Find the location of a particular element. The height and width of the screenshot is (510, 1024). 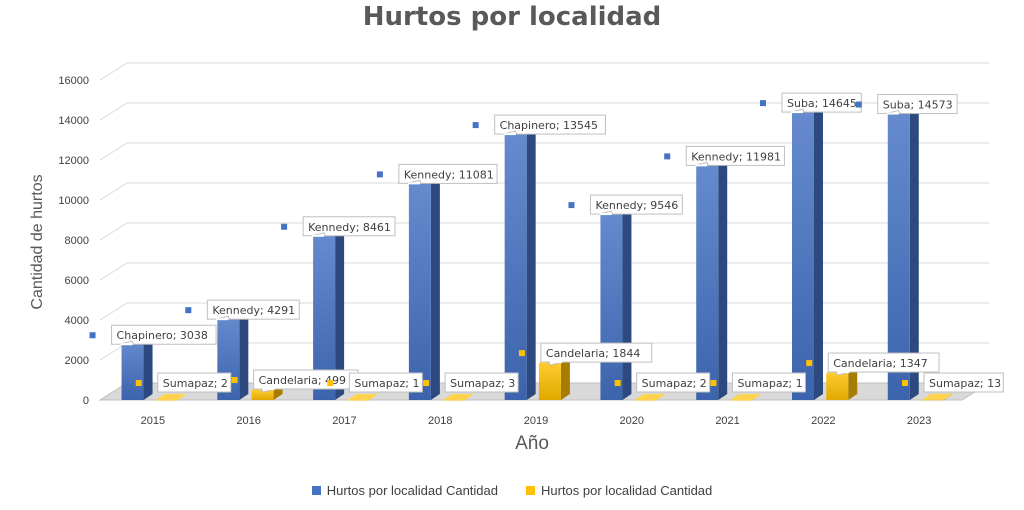

y-tick-label: 6000 is located at coordinates (77, 281).